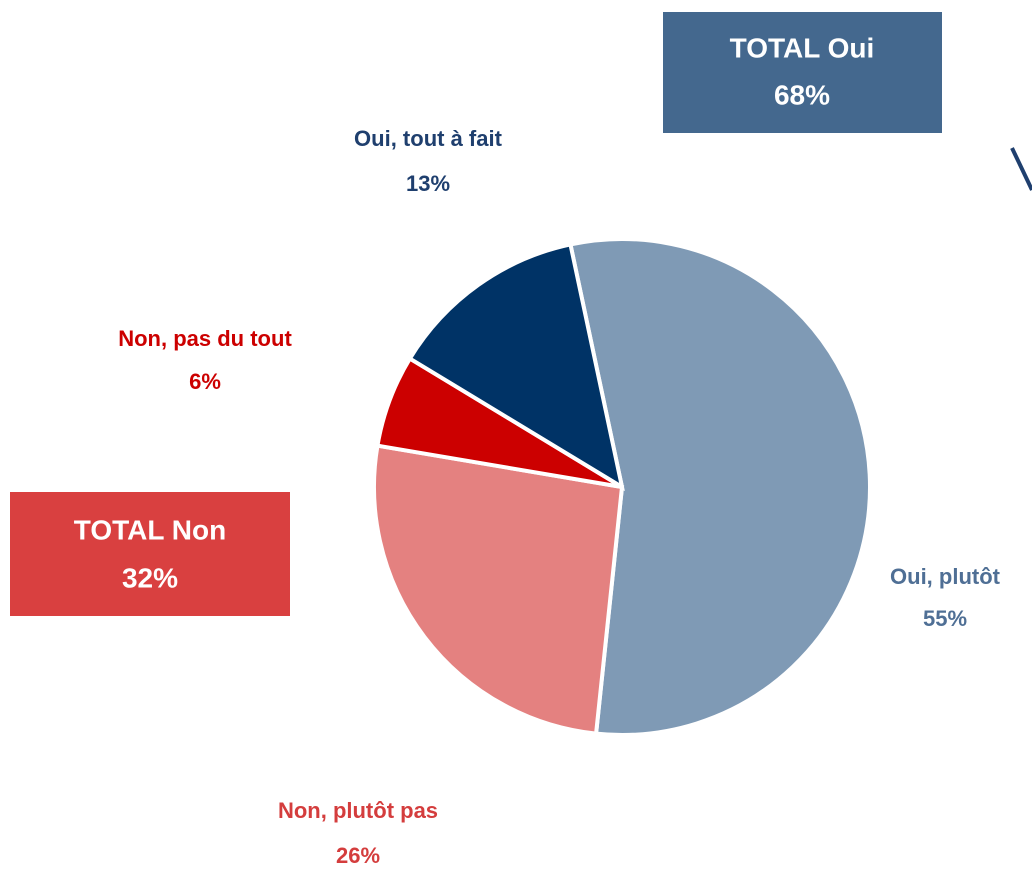 The height and width of the screenshot is (869, 1032). What do you see at coordinates (150, 529) in the screenshot?
I see `total-label: TOTAL Non` at bounding box center [150, 529].